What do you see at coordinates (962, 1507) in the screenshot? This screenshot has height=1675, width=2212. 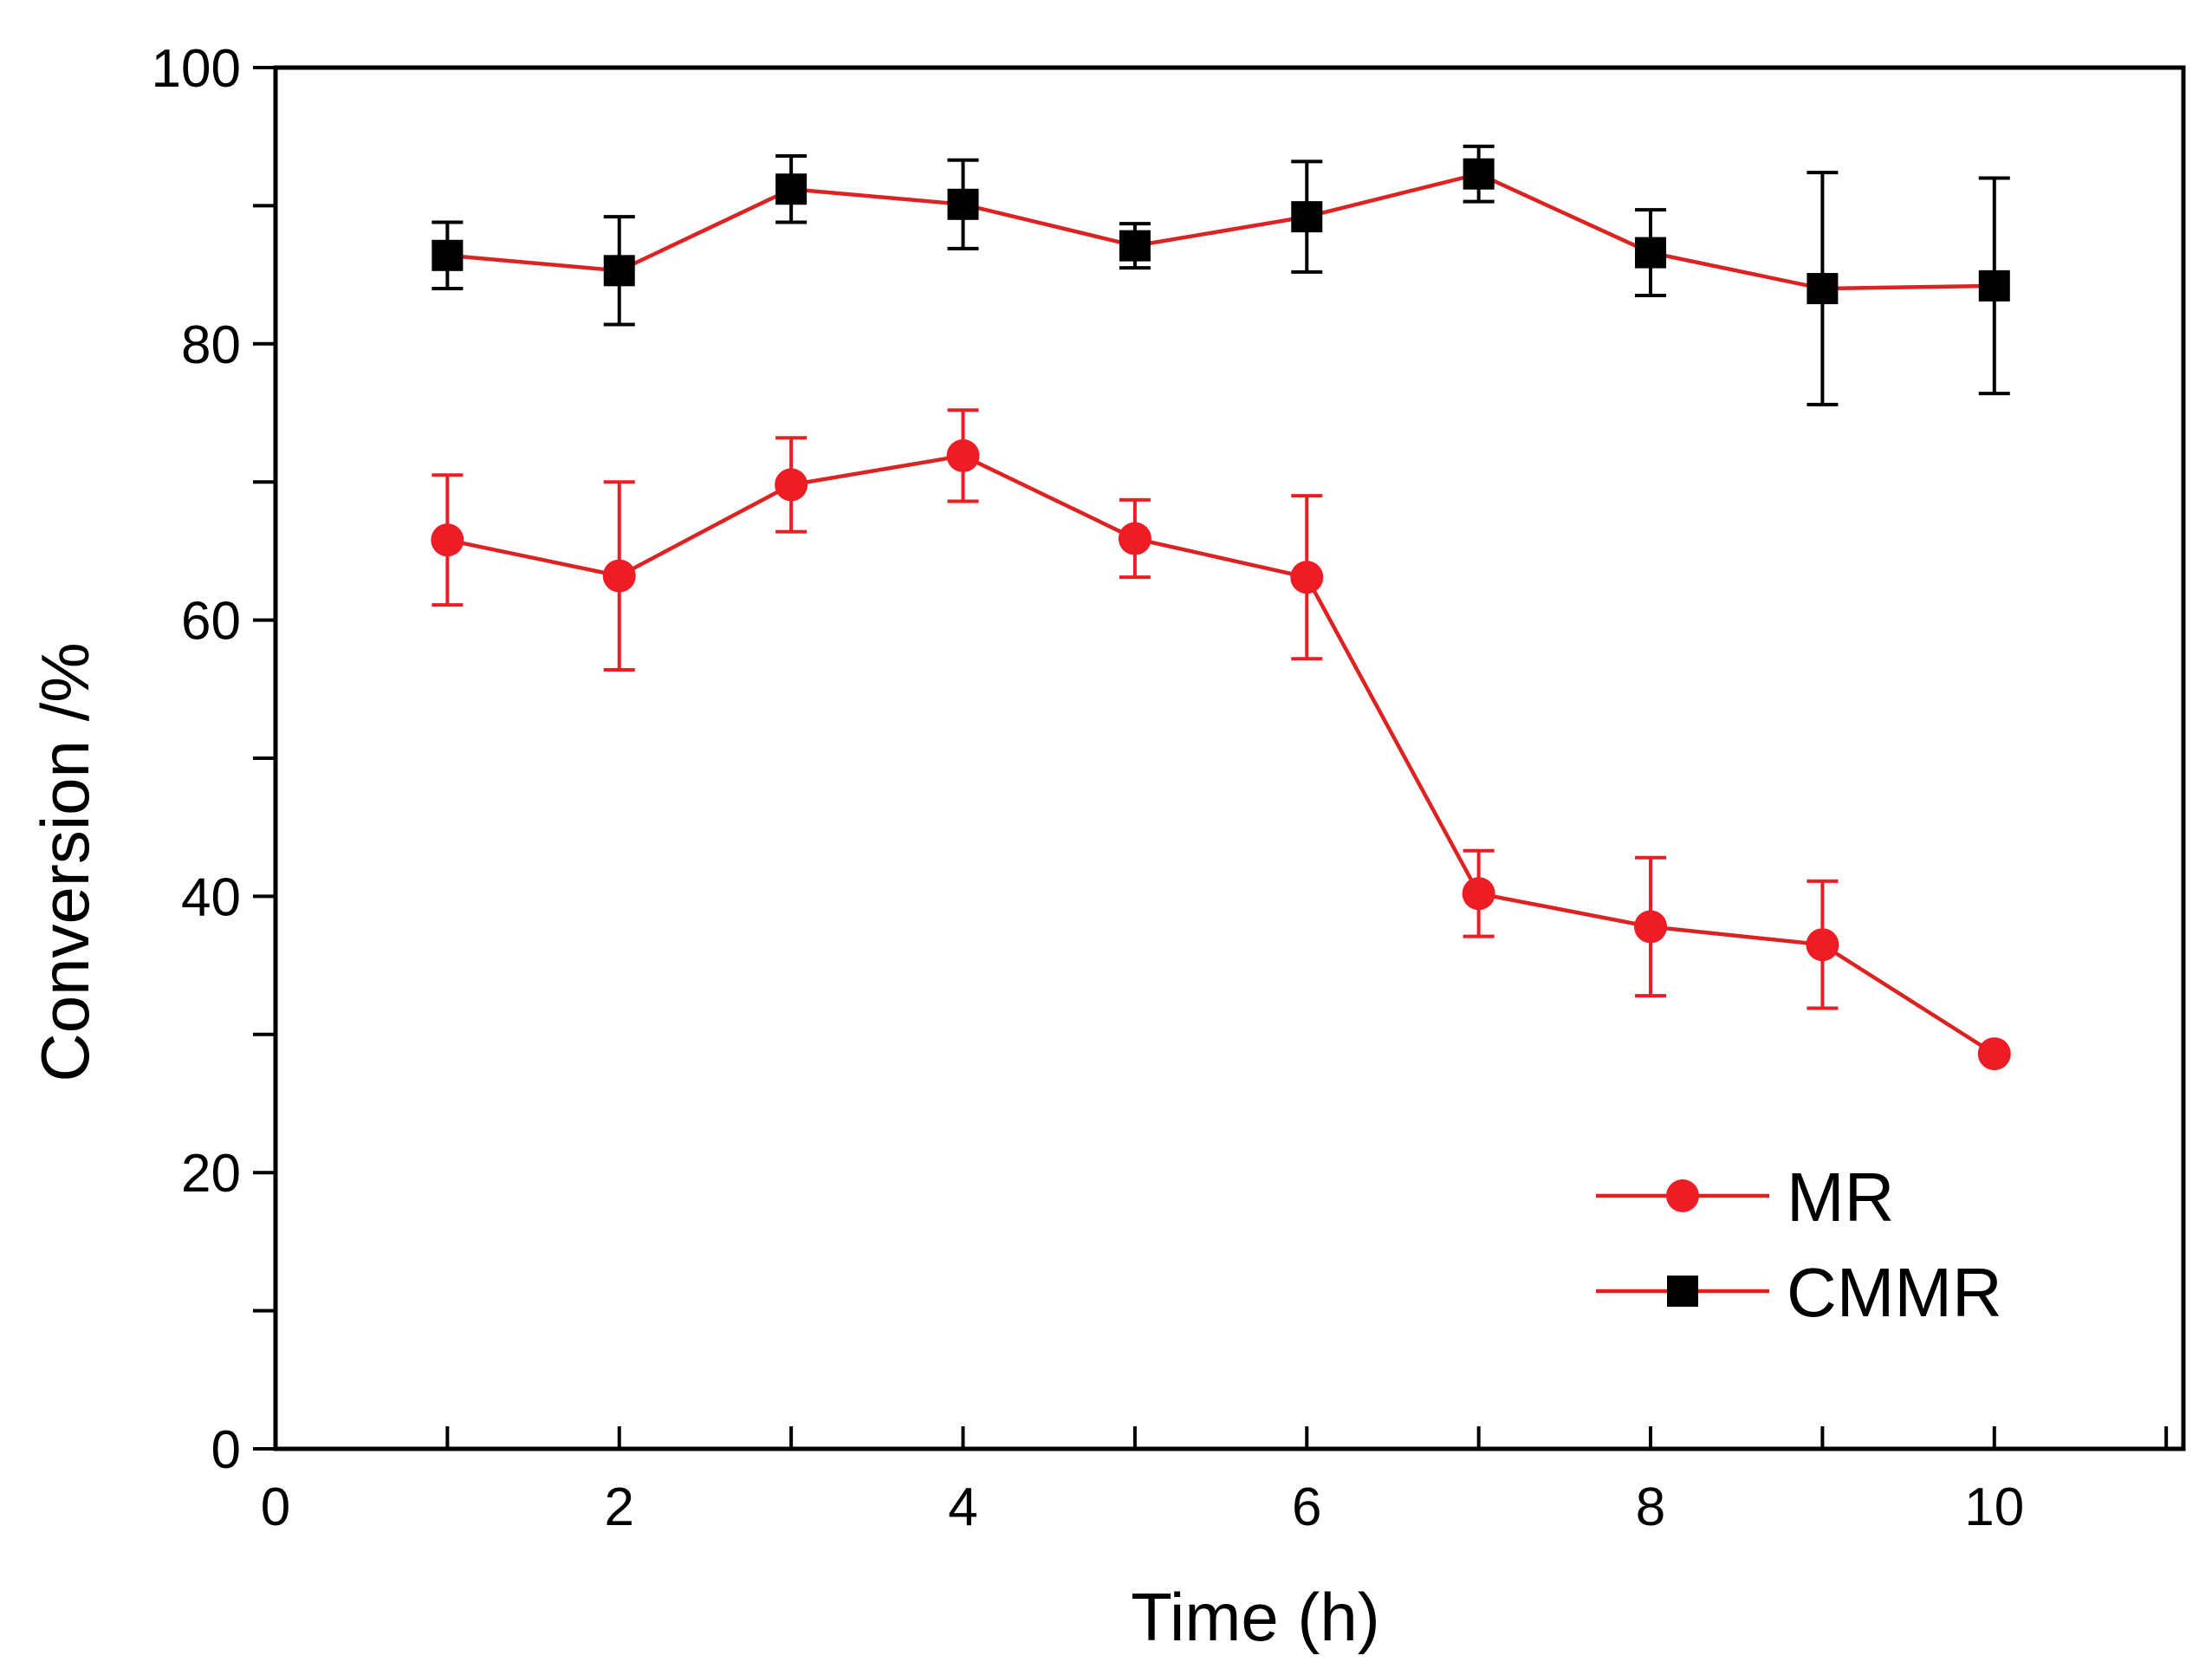 I see `x-tick-label: 4` at bounding box center [962, 1507].